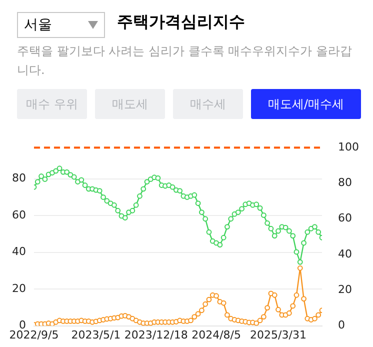 Image resolution: width=373 pixels, height=347 pixels. What do you see at coordinates (306, 104) in the screenshot?
I see `text: 매도세/매수세` at bounding box center [306, 104].